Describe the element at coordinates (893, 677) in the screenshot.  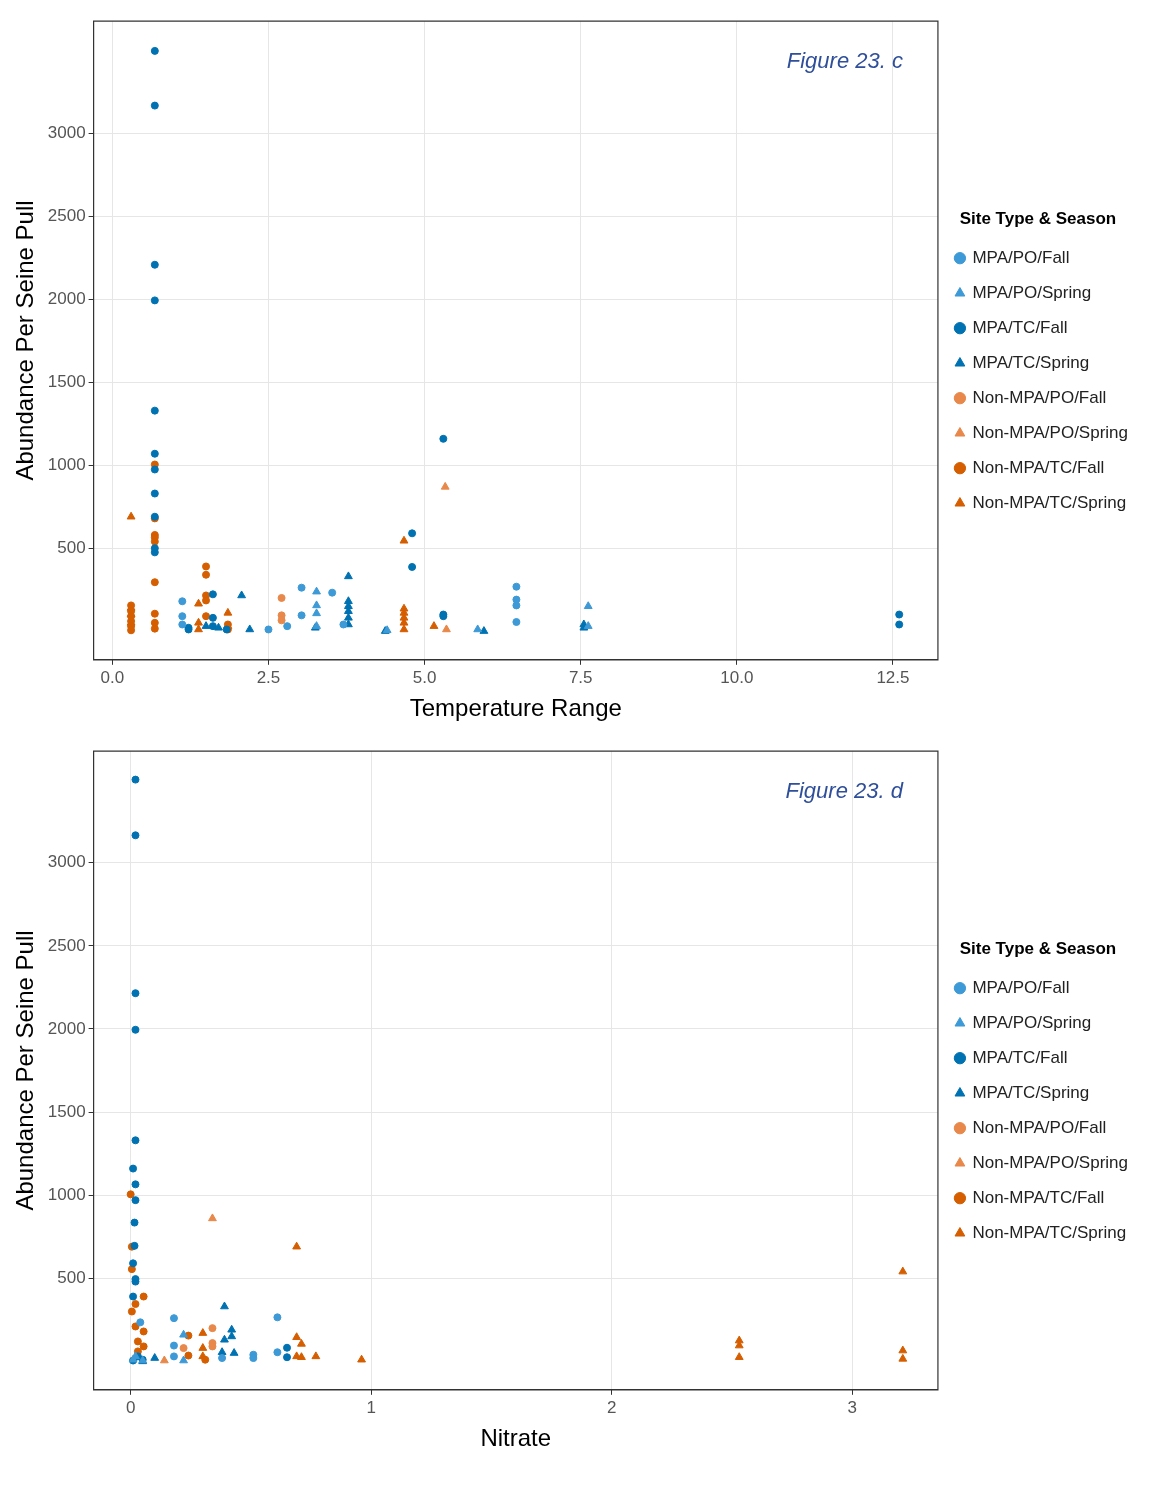
I see `x-tick-label: 12.5` at that location.